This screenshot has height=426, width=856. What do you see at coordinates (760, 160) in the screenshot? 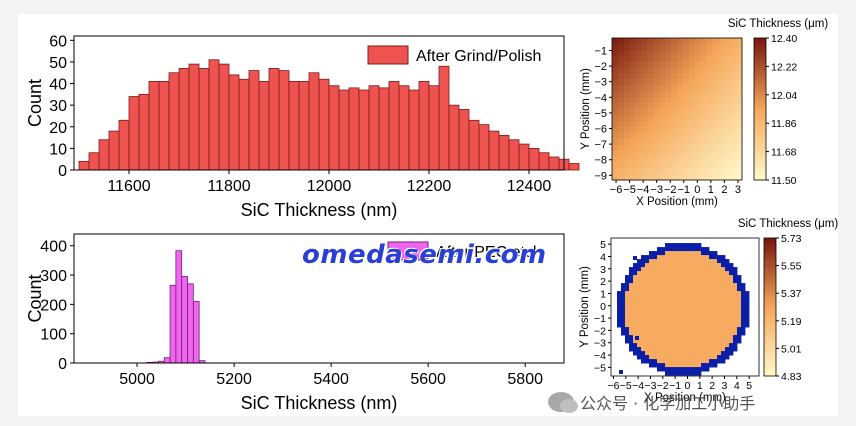
I see `map3-colorbar-step` at bounding box center [760, 160].